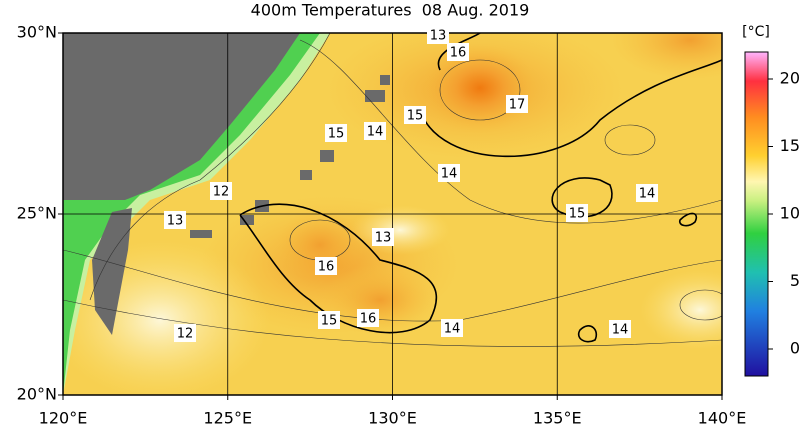 The image size is (809, 436). What do you see at coordinates (37, 213) in the screenshot?
I see `y-tick-label: 25°N` at bounding box center [37, 213].